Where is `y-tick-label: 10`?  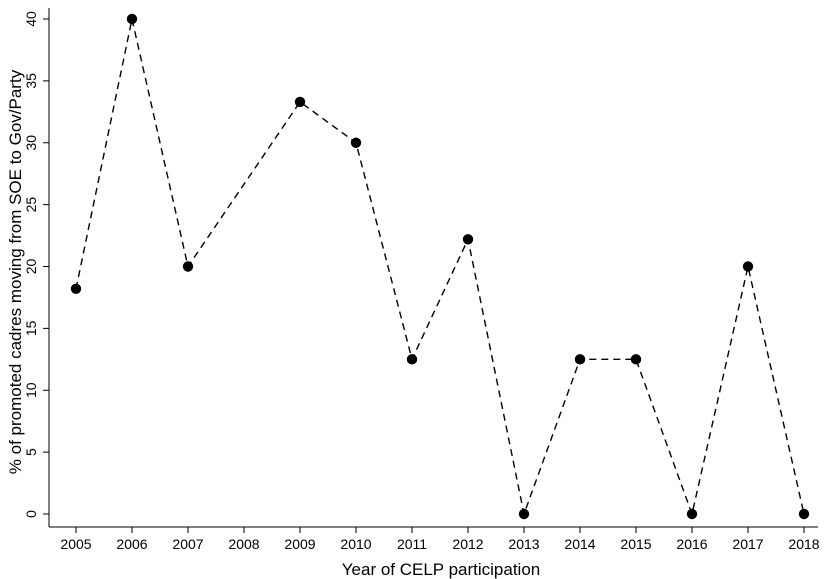
y-tick-label: 10 is located at coordinates (31, 390).